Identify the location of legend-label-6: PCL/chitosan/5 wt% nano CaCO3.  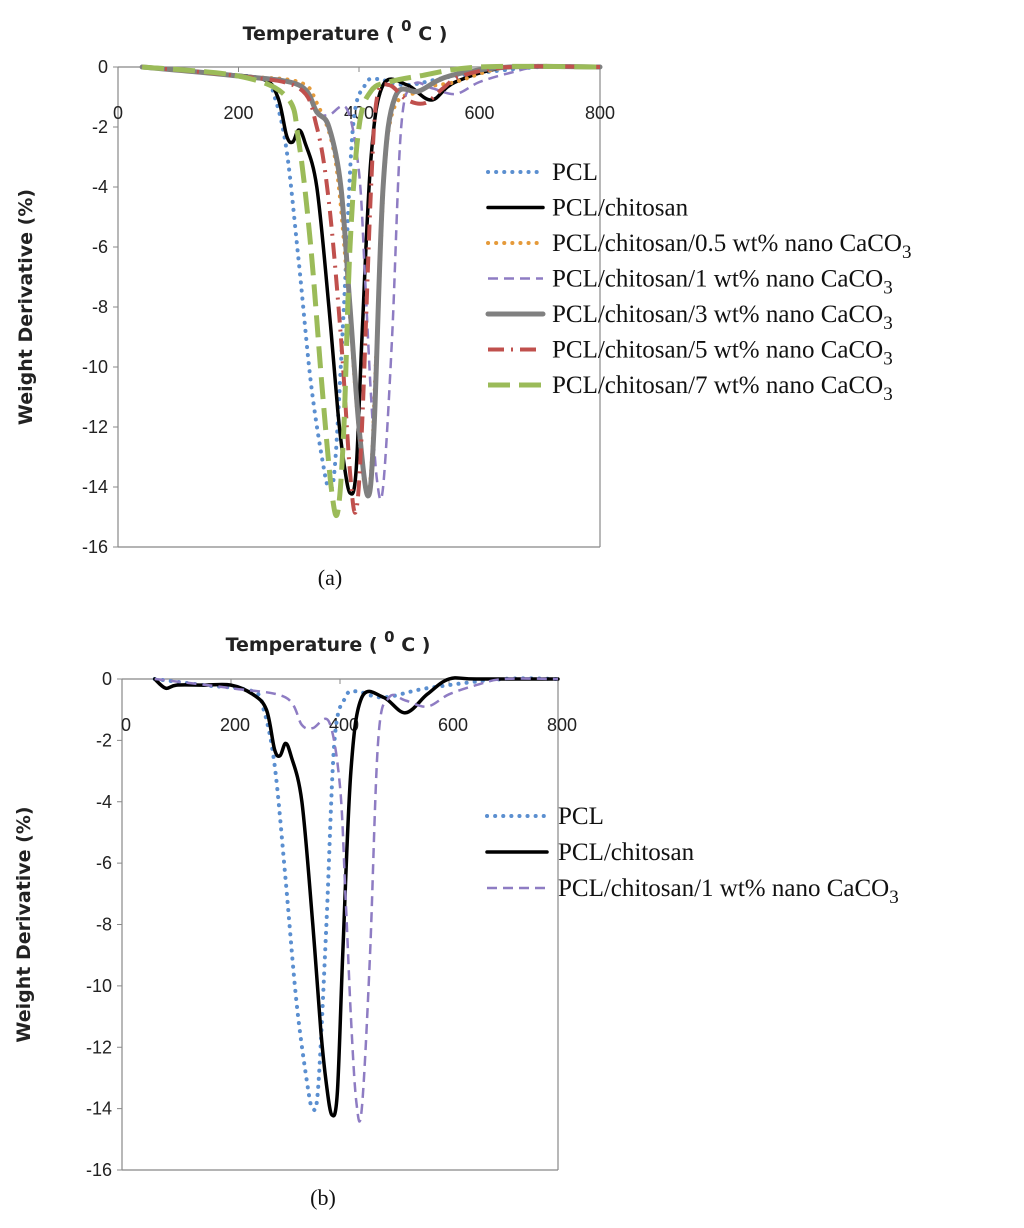
(722, 353).